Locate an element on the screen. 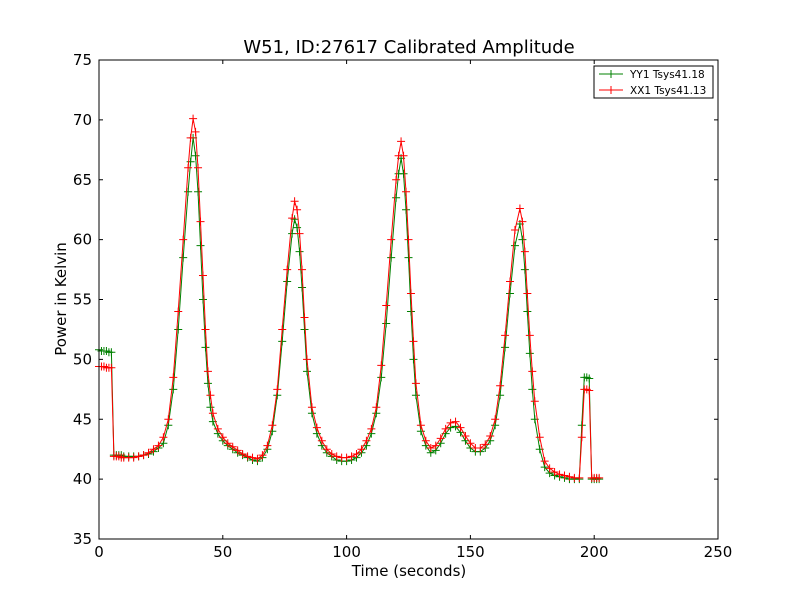  x-tick-label: 250 is located at coordinates (718, 552).